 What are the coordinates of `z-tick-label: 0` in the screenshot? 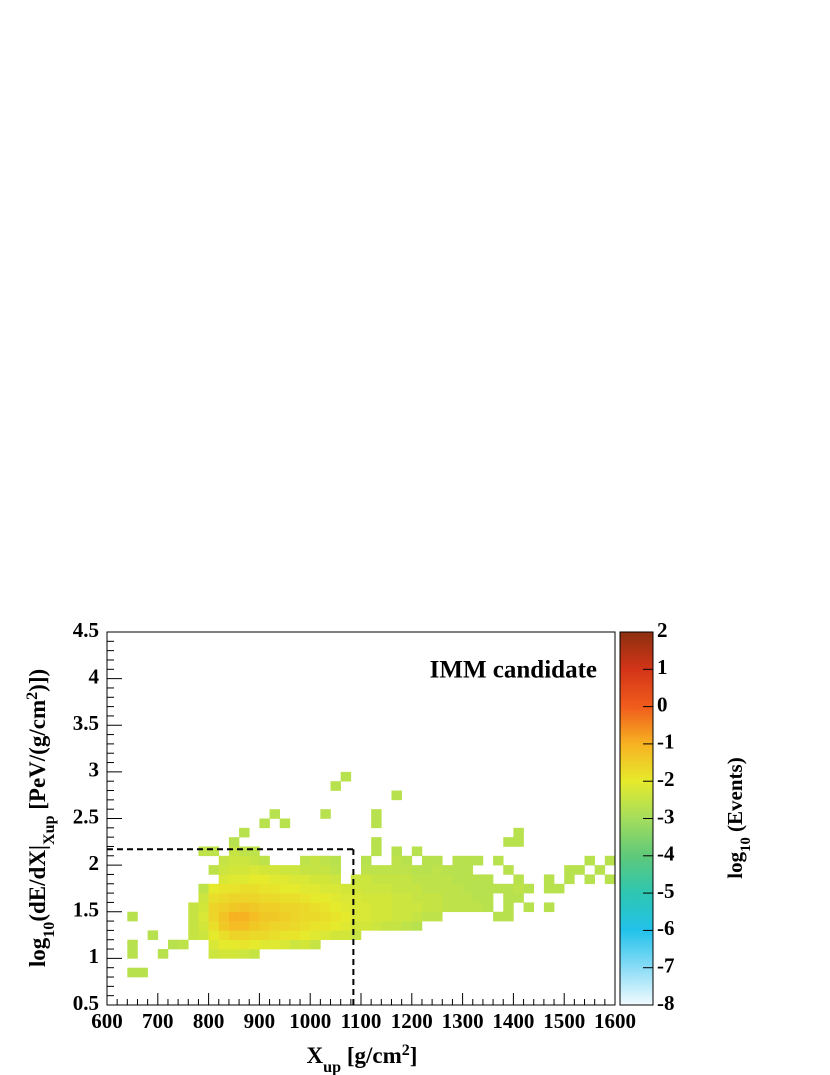 It's located at (662, 704).